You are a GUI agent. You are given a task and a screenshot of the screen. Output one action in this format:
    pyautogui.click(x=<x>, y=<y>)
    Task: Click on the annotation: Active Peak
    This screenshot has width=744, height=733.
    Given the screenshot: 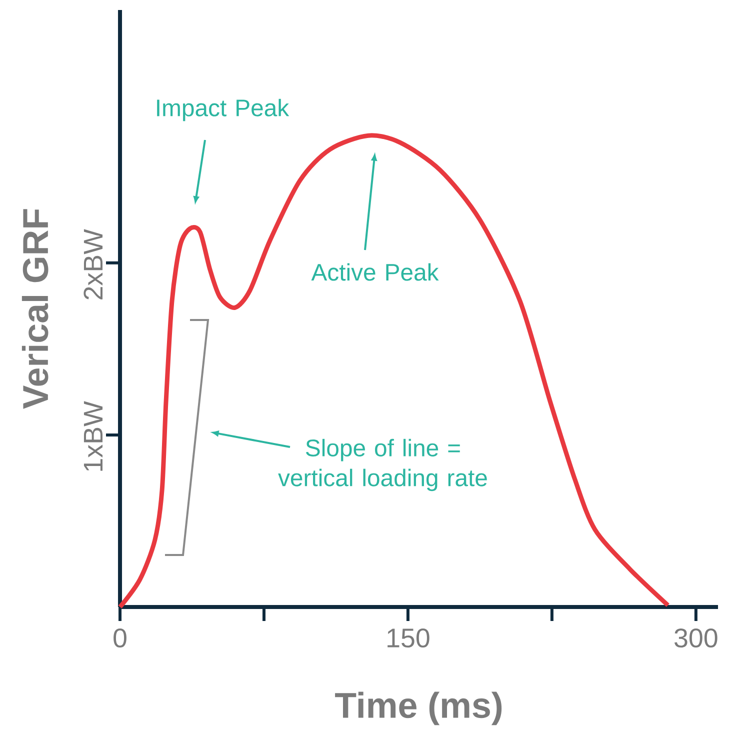 What is the action you would take?
    pyautogui.click(x=375, y=272)
    